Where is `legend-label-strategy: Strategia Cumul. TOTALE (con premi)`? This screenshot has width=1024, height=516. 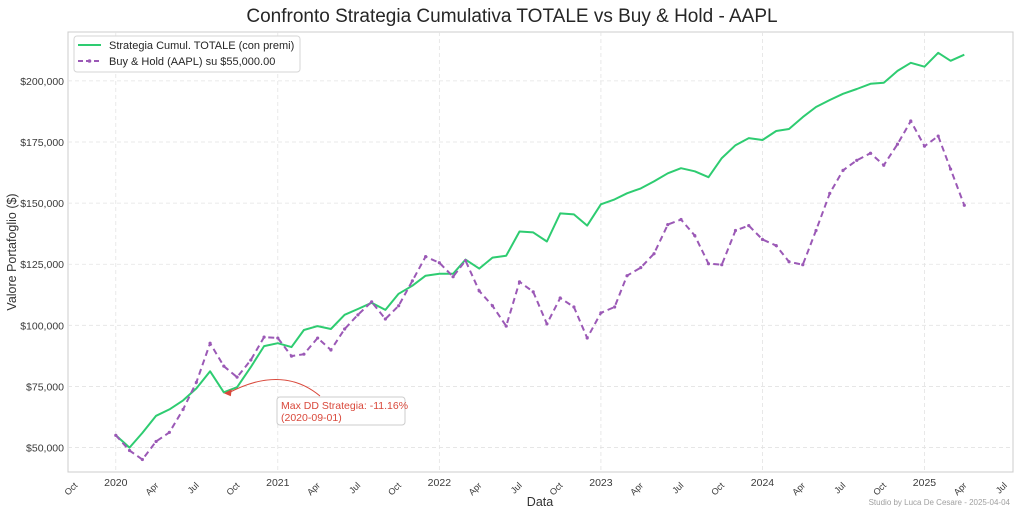 legend-label-strategy: Strategia Cumul. TOTALE (con premi) is located at coordinates (201, 46).